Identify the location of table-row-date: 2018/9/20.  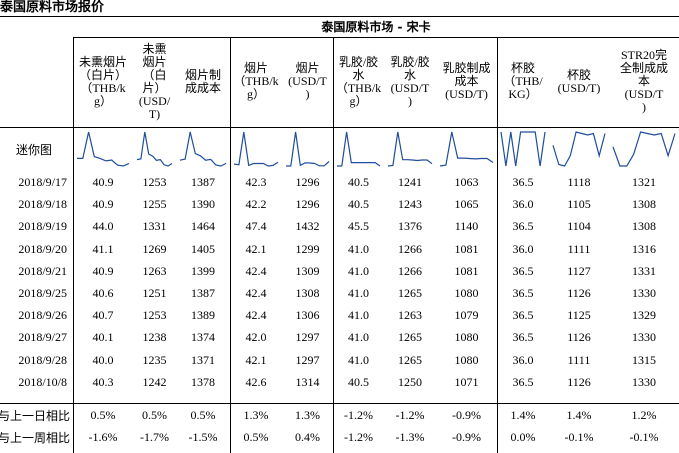
(42, 248).